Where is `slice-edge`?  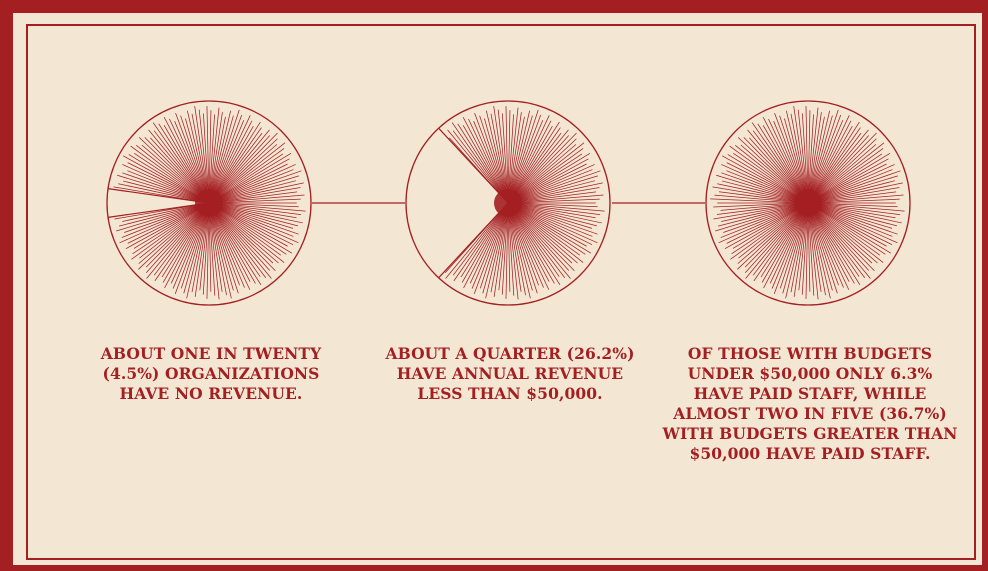 slice-edge is located at coordinates (158, 210).